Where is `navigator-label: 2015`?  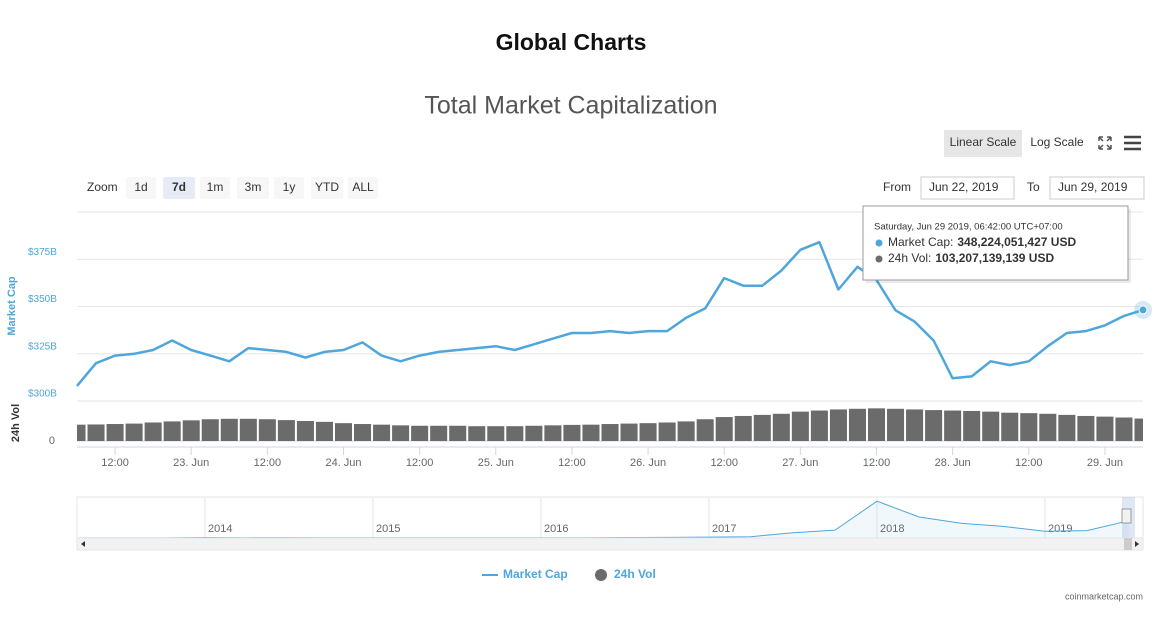 navigator-label: 2015 is located at coordinates (388, 529).